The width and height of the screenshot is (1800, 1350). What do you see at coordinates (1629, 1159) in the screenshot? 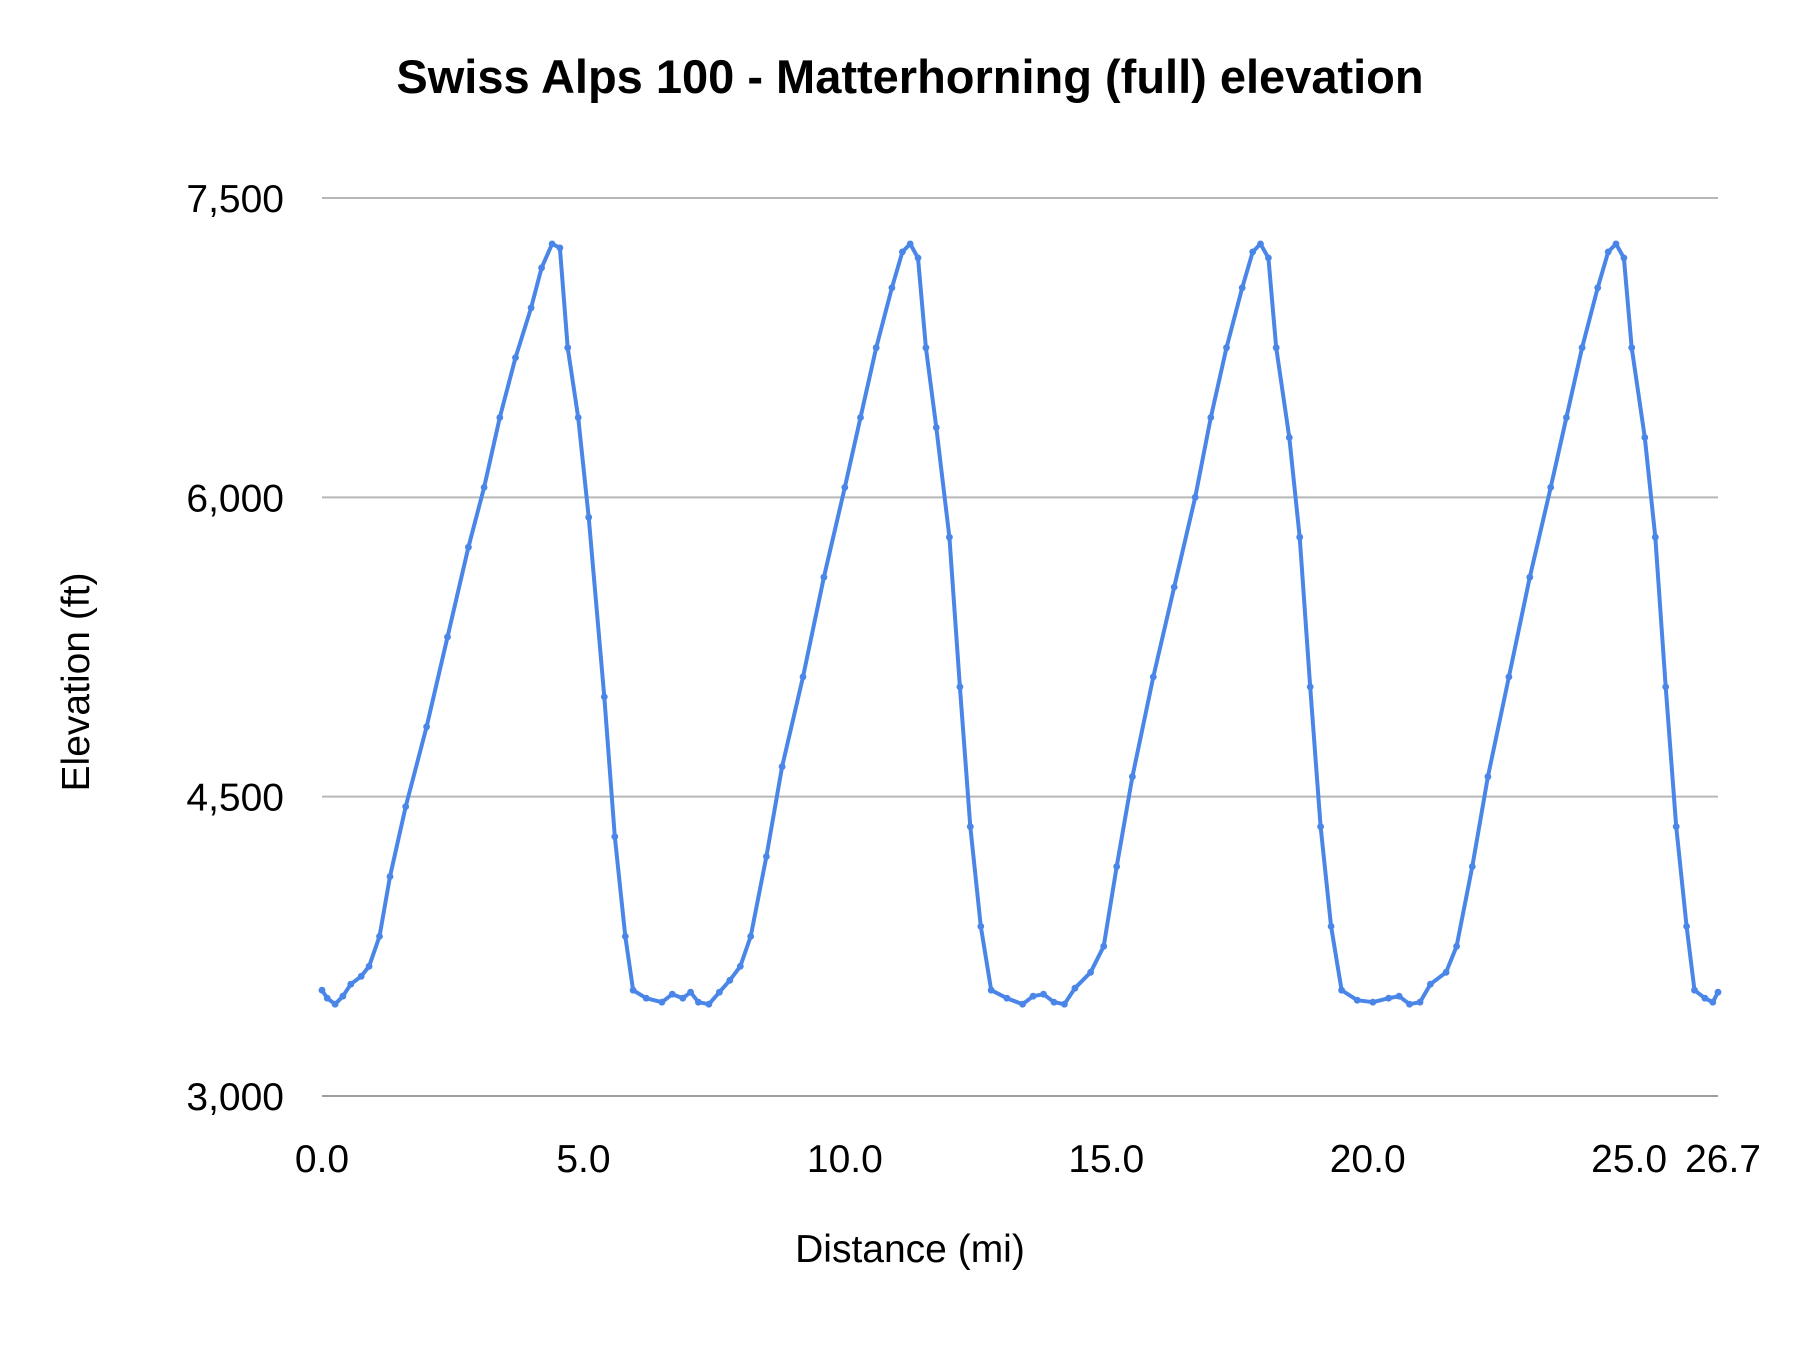
I see `x-tick-label: 25.0` at bounding box center [1629, 1159].